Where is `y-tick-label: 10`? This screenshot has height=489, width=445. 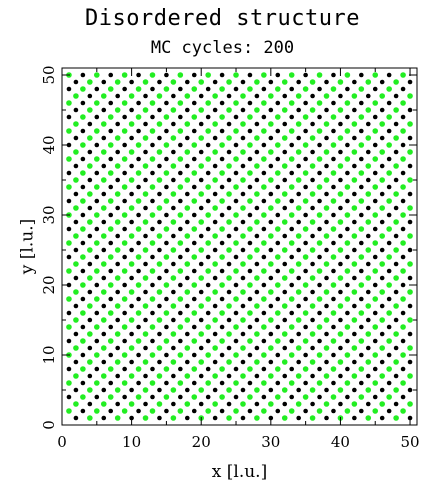
y-tick-label: 10 is located at coordinates (49, 354).